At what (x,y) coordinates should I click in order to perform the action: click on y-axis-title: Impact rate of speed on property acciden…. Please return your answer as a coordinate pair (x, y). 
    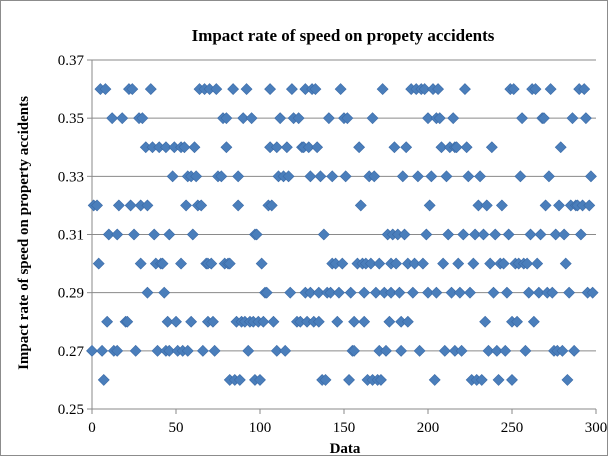
    Looking at the image, I should click on (24, 233).